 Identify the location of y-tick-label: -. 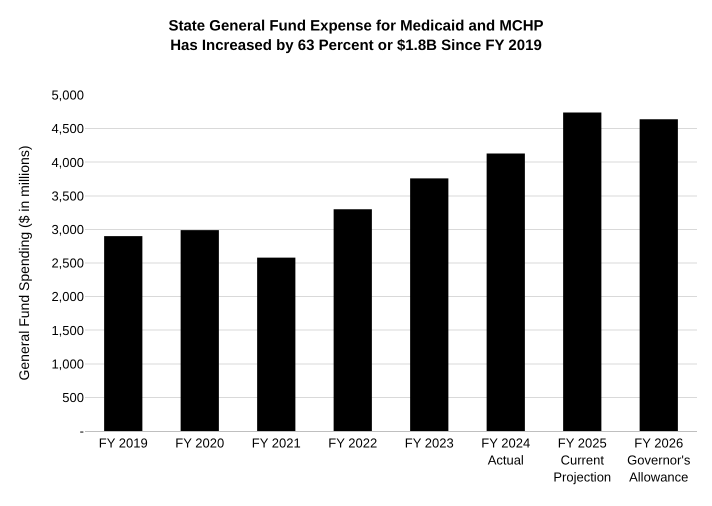
(82, 431).